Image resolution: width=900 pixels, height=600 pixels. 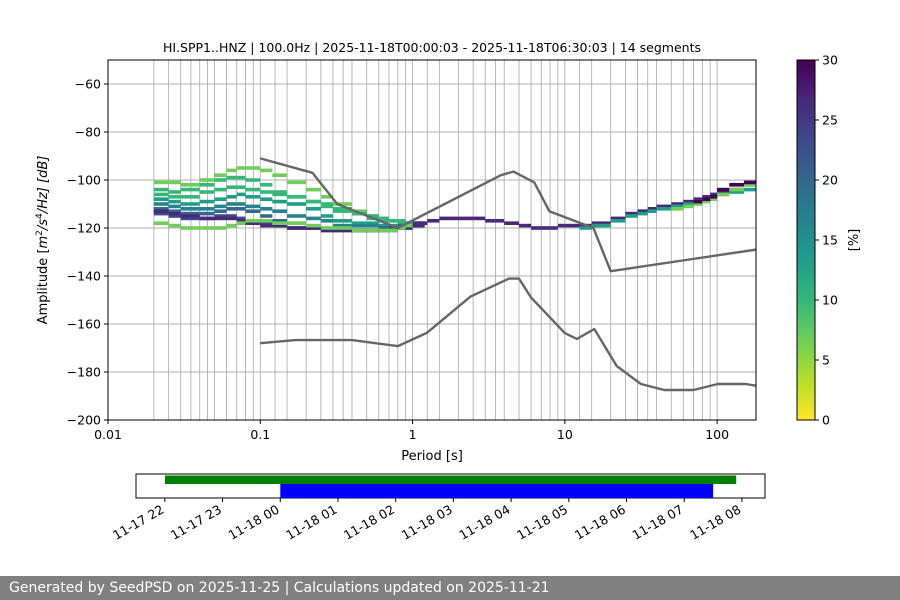 What do you see at coordinates (507, 215) in the screenshot?
I see `noise-model-upper` at bounding box center [507, 215].